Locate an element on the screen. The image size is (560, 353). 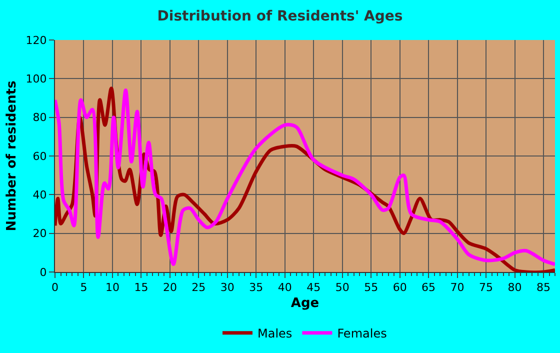
x-tick-label: 10 is located at coordinates (112, 287).